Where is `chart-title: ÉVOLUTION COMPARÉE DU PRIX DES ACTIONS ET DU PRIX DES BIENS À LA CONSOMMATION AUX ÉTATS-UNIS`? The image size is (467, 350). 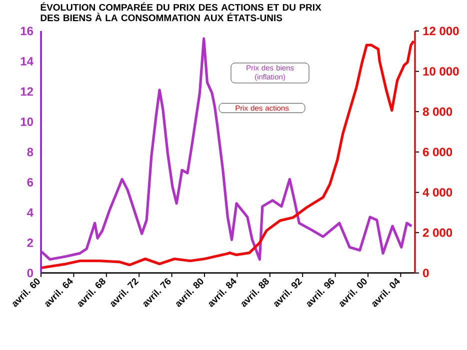
chart-title: ÉVOLUTION COMPARÉE DU PRIX DES ACTIONS ET DU PRIX DES BIENS À LA CONSOMMATION AUX ÉTATS-UNIS is located at coordinates (181, 12).